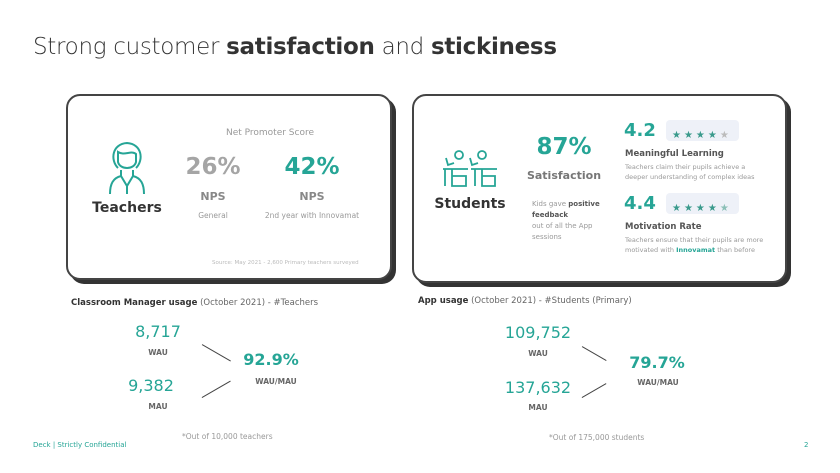 The image size is (840, 473). What do you see at coordinates (640, 130) in the screenshot?
I see `rating-learning-score: 4.2` at bounding box center [640, 130].